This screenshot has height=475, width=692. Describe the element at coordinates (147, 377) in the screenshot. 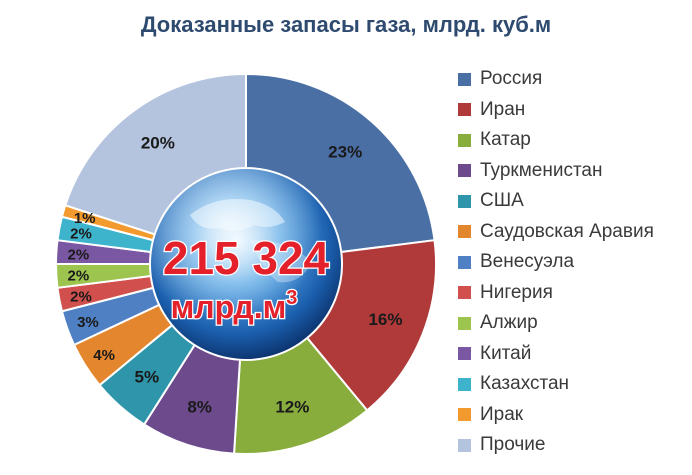

I see `slice-label: 5%` at that location.